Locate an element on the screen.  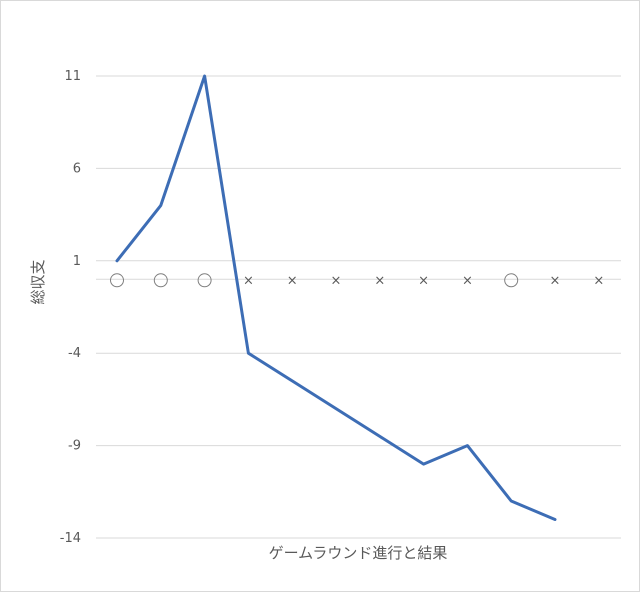
y-tick-label: 1 is located at coordinates (77, 261).